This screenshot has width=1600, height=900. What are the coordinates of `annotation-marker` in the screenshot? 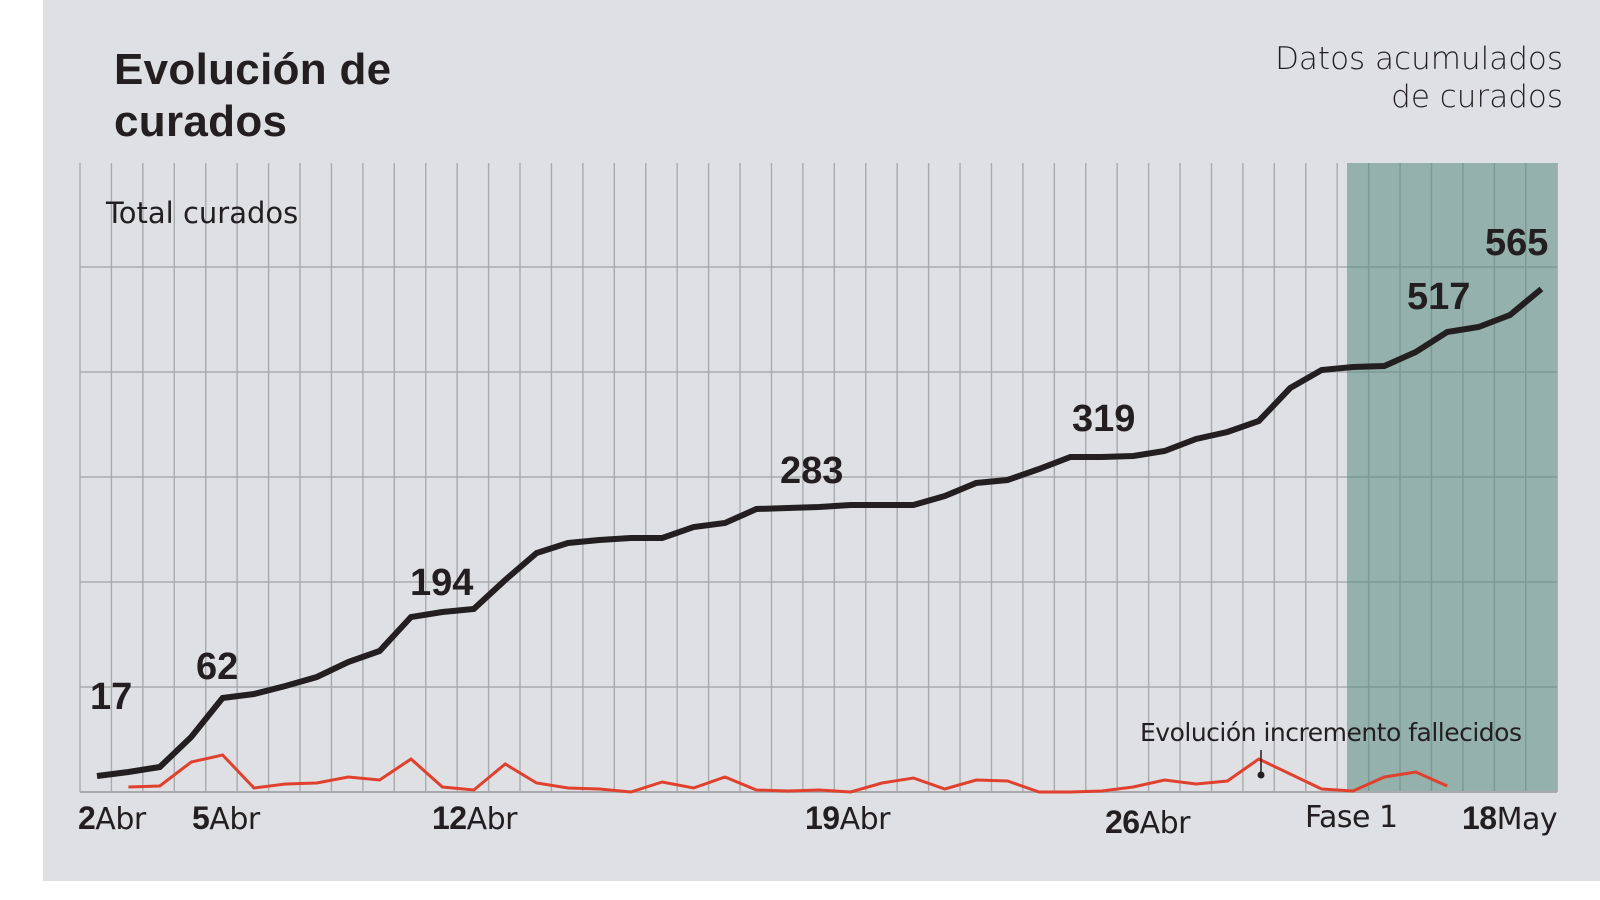 It's located at (1261, 764).